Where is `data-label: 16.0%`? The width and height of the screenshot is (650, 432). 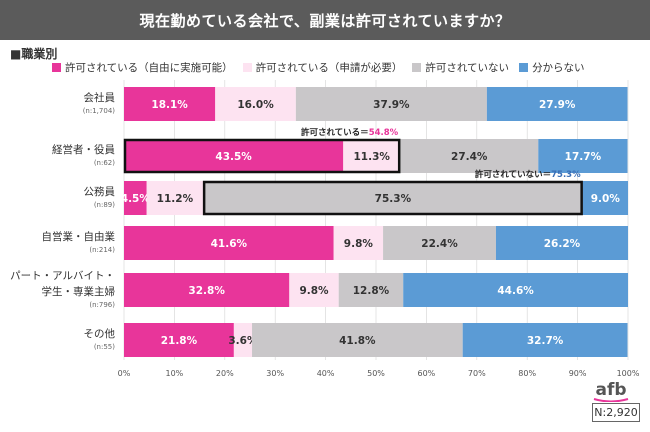 data-label: 16.0% is located at coordinates (255, 105).